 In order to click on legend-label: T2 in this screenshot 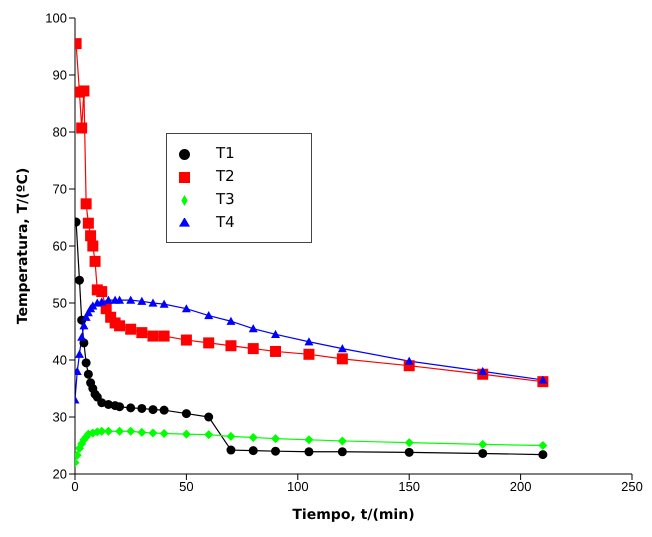, I will do `click(225, 176)`.